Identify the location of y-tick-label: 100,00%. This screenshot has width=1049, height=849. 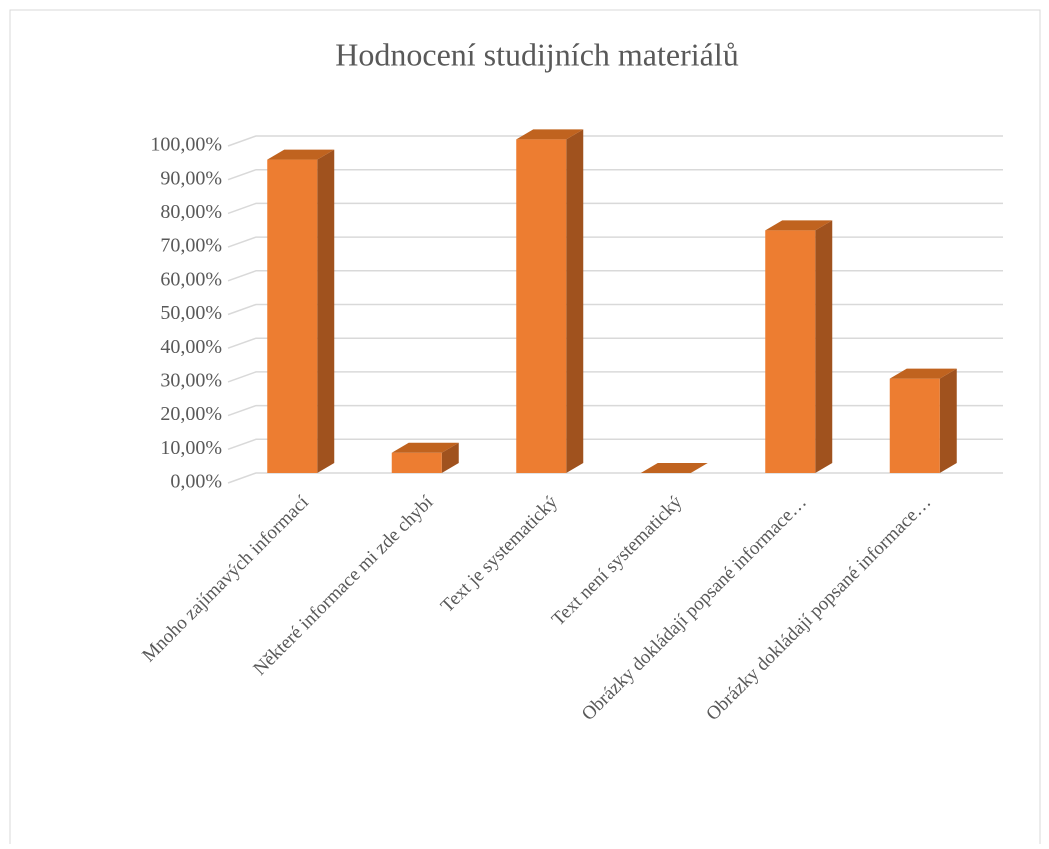
(186, 145).